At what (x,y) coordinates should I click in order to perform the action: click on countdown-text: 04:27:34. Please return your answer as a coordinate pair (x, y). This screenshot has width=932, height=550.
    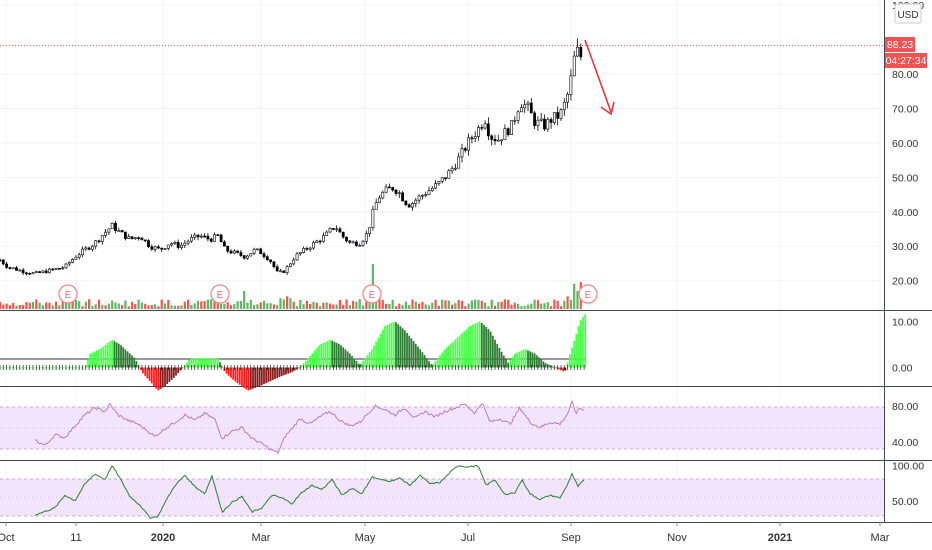
    Looking at the image, I should click on (906, 61).